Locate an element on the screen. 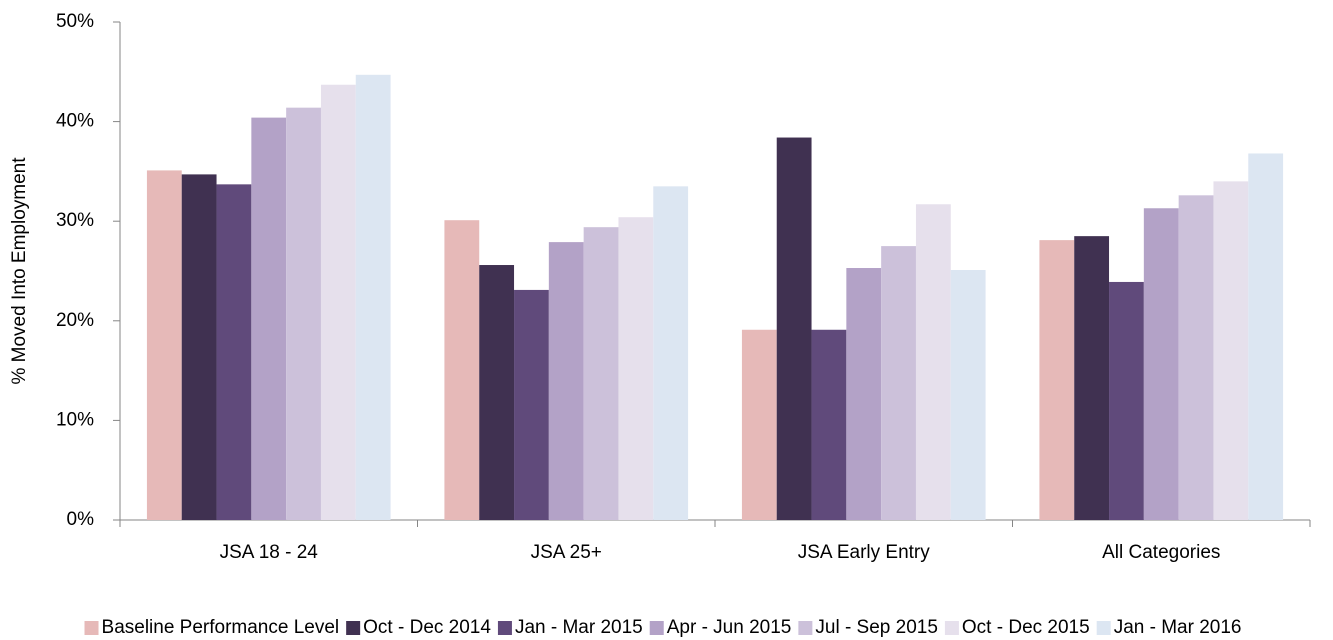 This screenshot has height=640, width=1333. x-tick-label: JSA 25+ is located at coordinates (566, 552).